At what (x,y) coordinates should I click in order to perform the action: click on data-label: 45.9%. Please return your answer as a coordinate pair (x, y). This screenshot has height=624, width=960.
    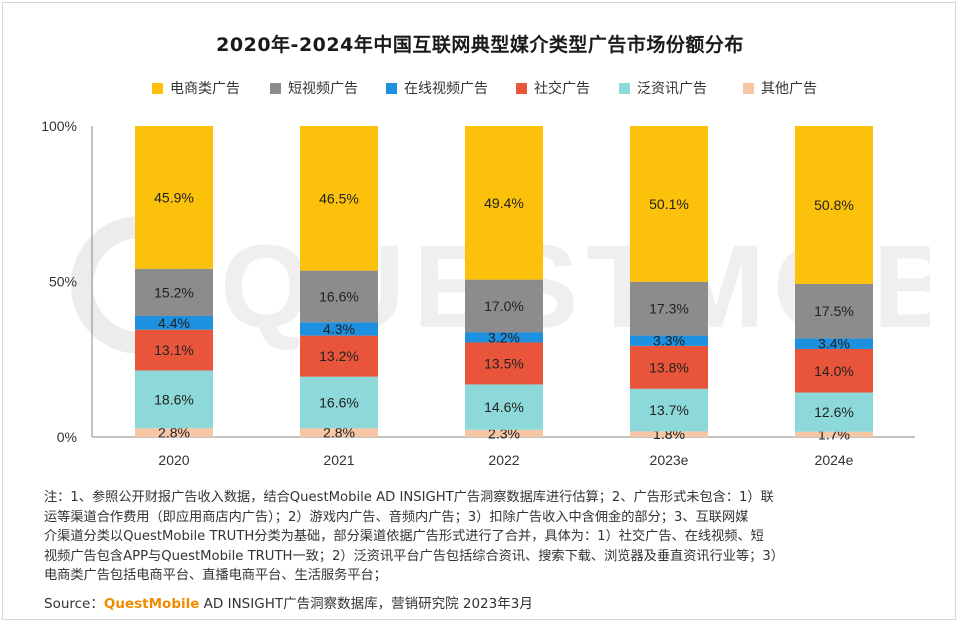
    Looking at the image, I should click on (174, 197).